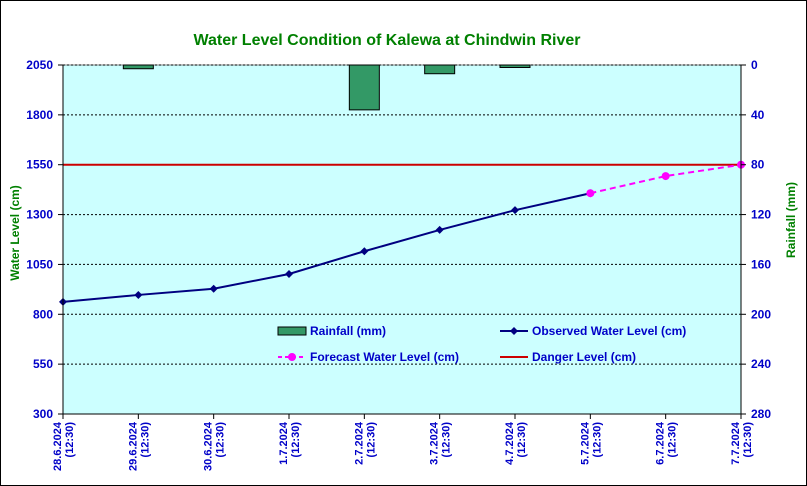 The width and height of the screenshot is (807, 486). Describe the element at coordinates (585, 443) in the screenshot. I see `x-tick-date: 5.7.2024` at that location.